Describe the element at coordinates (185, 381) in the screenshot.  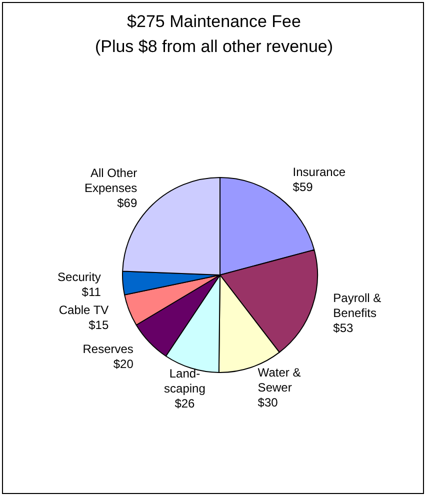
I see `slice-label: Land- scaping` at that location.